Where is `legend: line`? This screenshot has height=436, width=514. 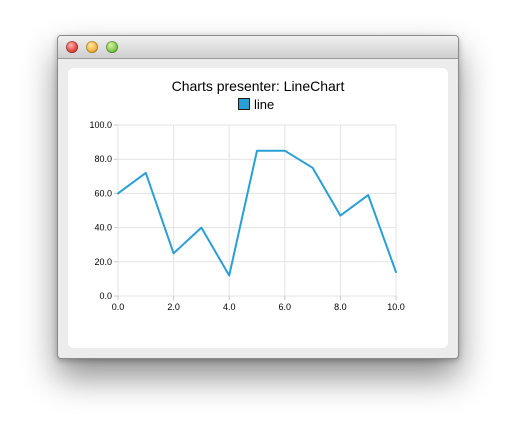
legend: line is located at coordinates (256, 104).